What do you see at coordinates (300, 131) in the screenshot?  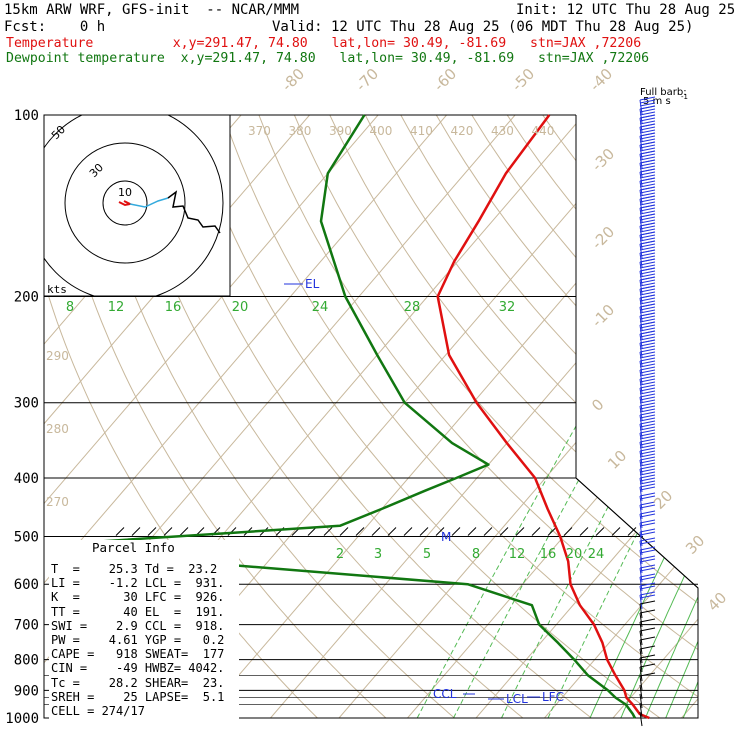 I see `theta-label: 380` at bounding box center [300, 131].